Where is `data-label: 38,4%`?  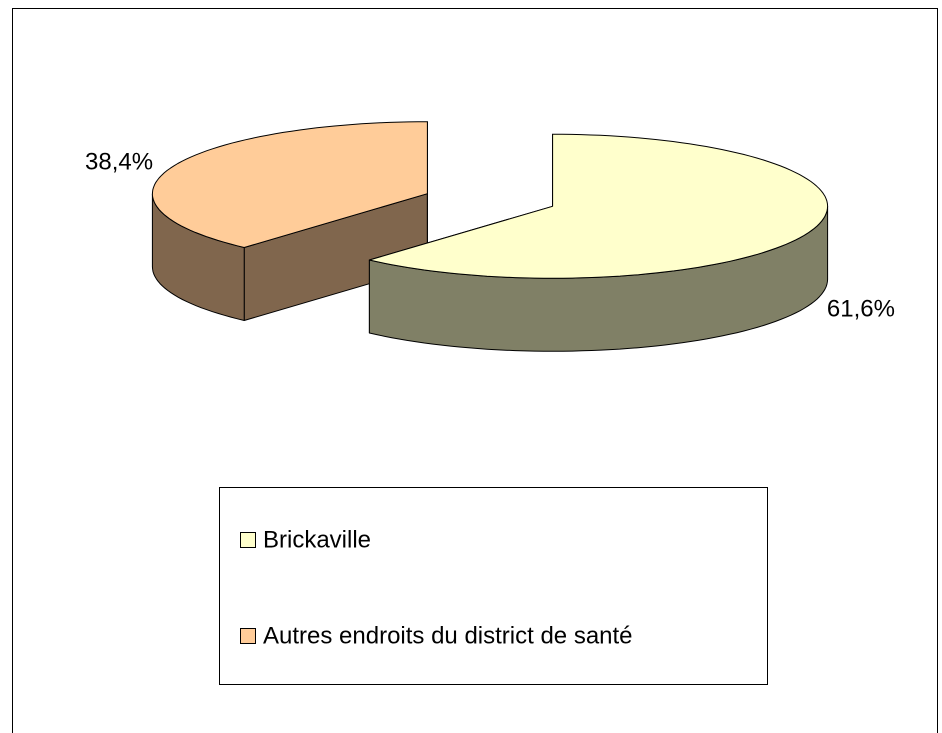 data-label: 38,4% is located at coordinates (119, 161).